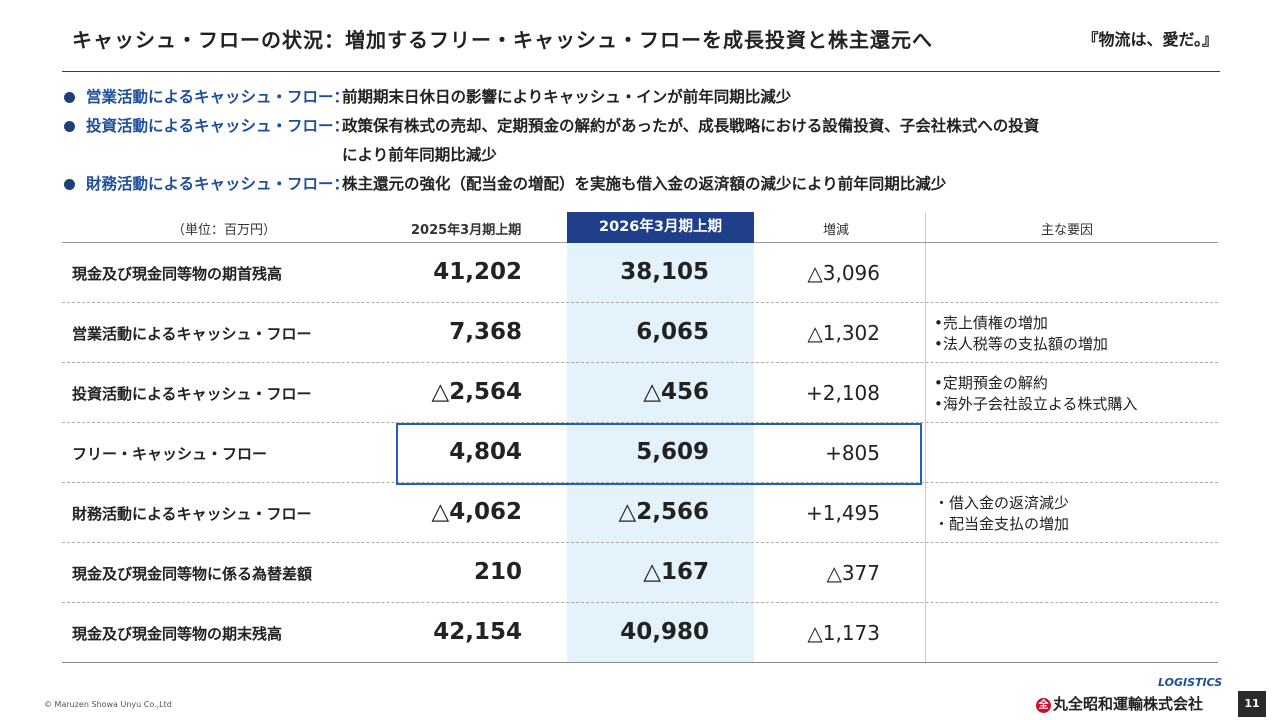 The width and height of the screenshot is (1280, 720). I want to click on value-prev: 42,154, so click(477, 632).